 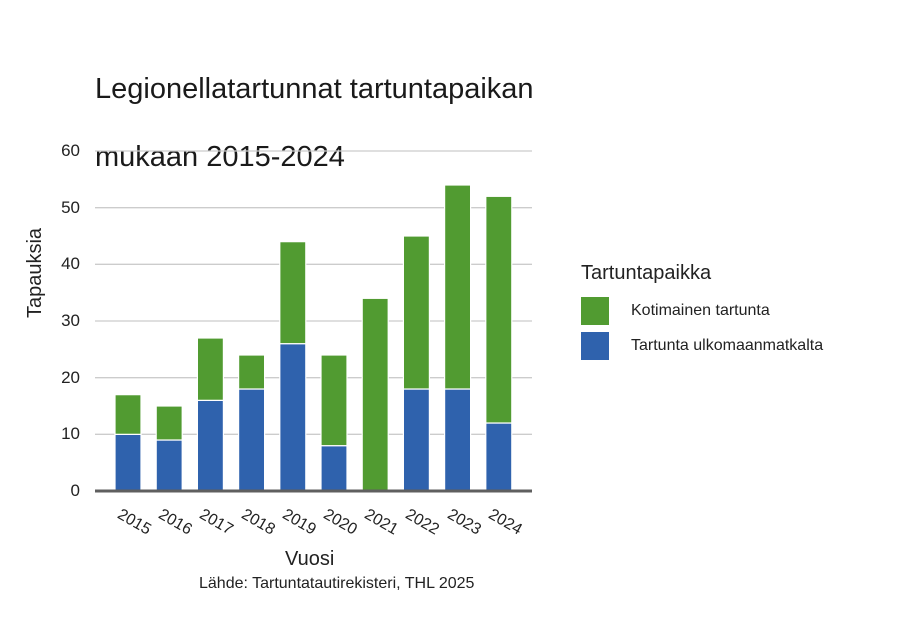 What do you see at coordinates (70, 150) in the screenshot?
I see `y-tick-label: 60` at bounding box center [70, 150].